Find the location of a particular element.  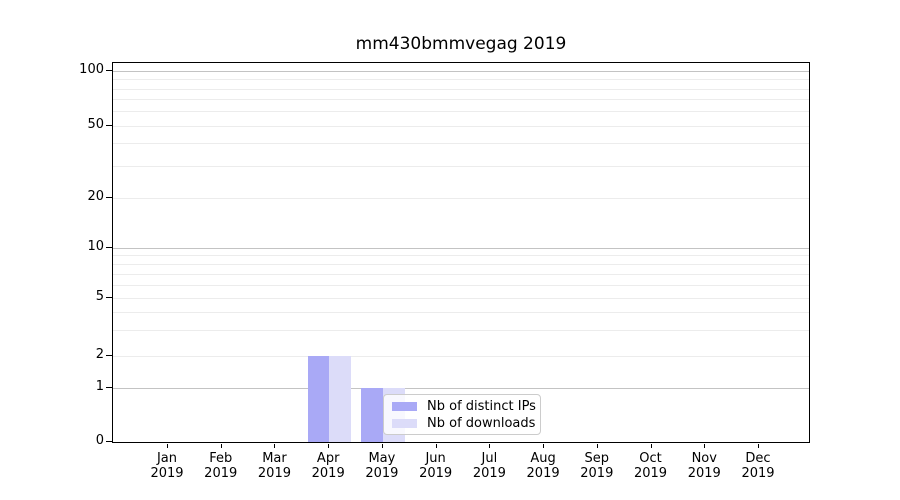

legend-label-downloads: Nb of downloads is located at coordinates (481, 423).